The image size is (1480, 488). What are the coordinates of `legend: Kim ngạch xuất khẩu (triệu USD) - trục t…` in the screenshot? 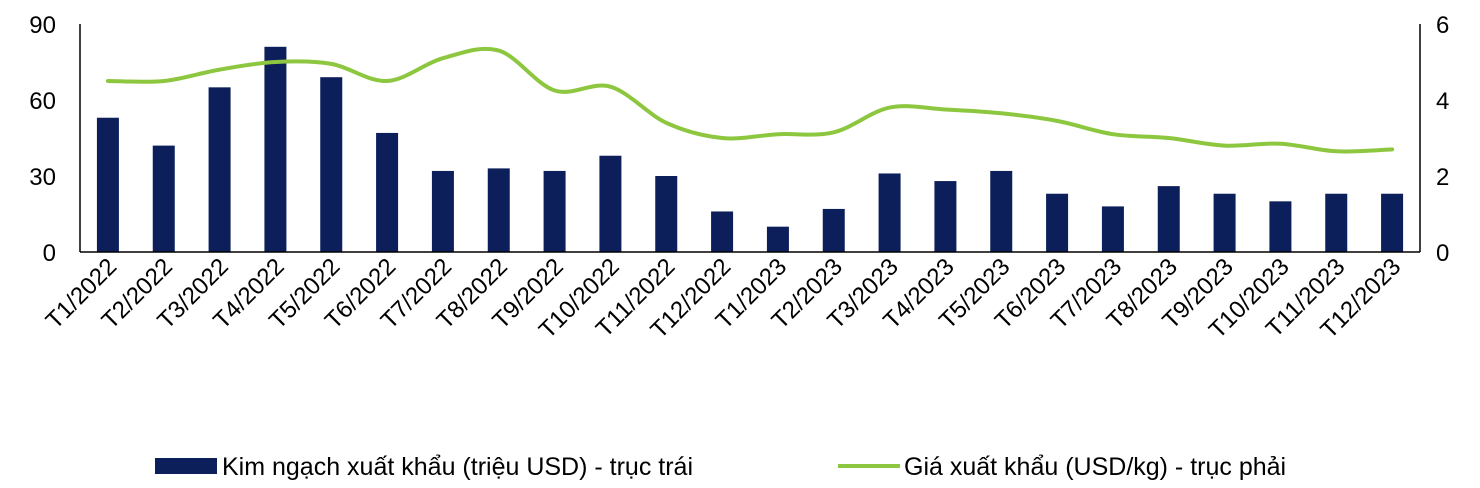 It's located at (720, 467).